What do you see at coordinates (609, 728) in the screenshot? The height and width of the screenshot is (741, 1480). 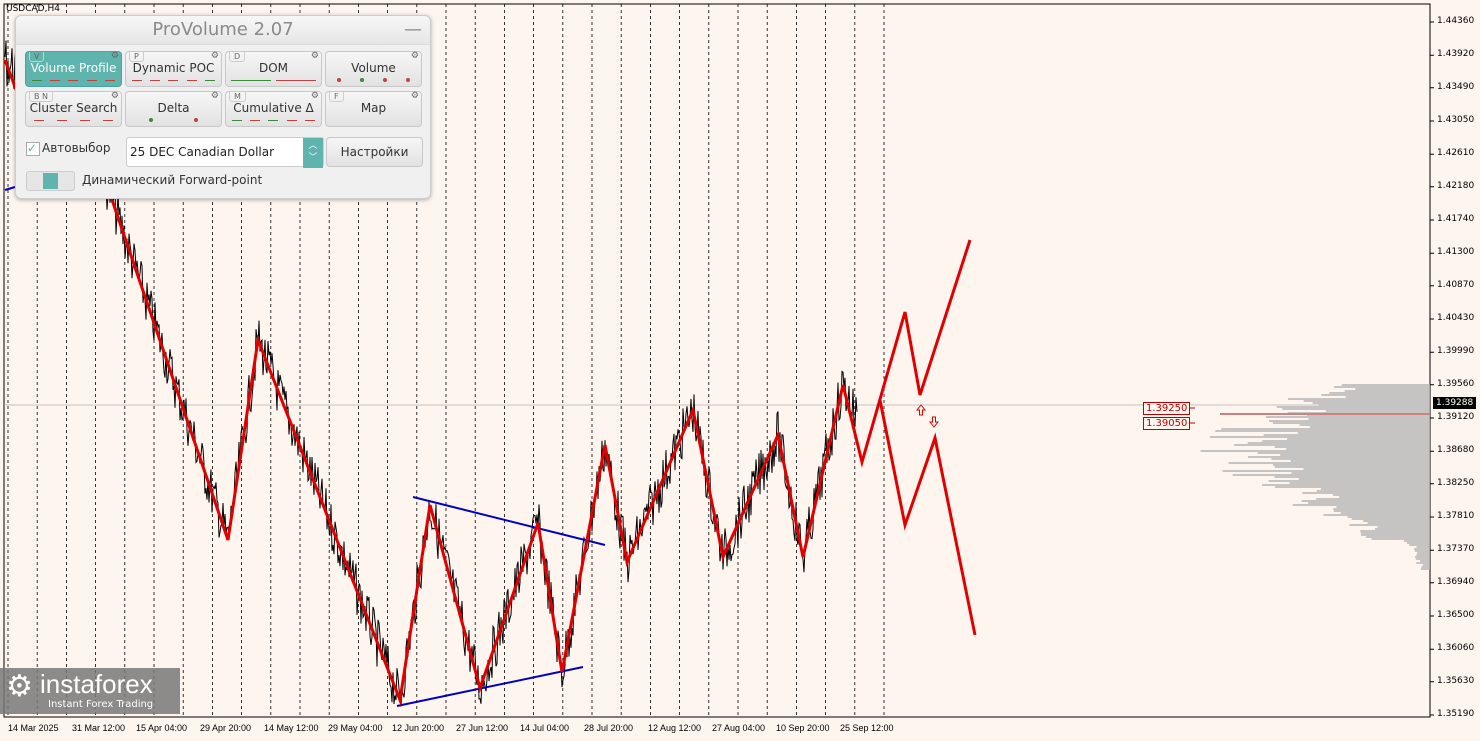 I see `time-tick: 28 Jul 20:00` at bounding box center [609, 728].